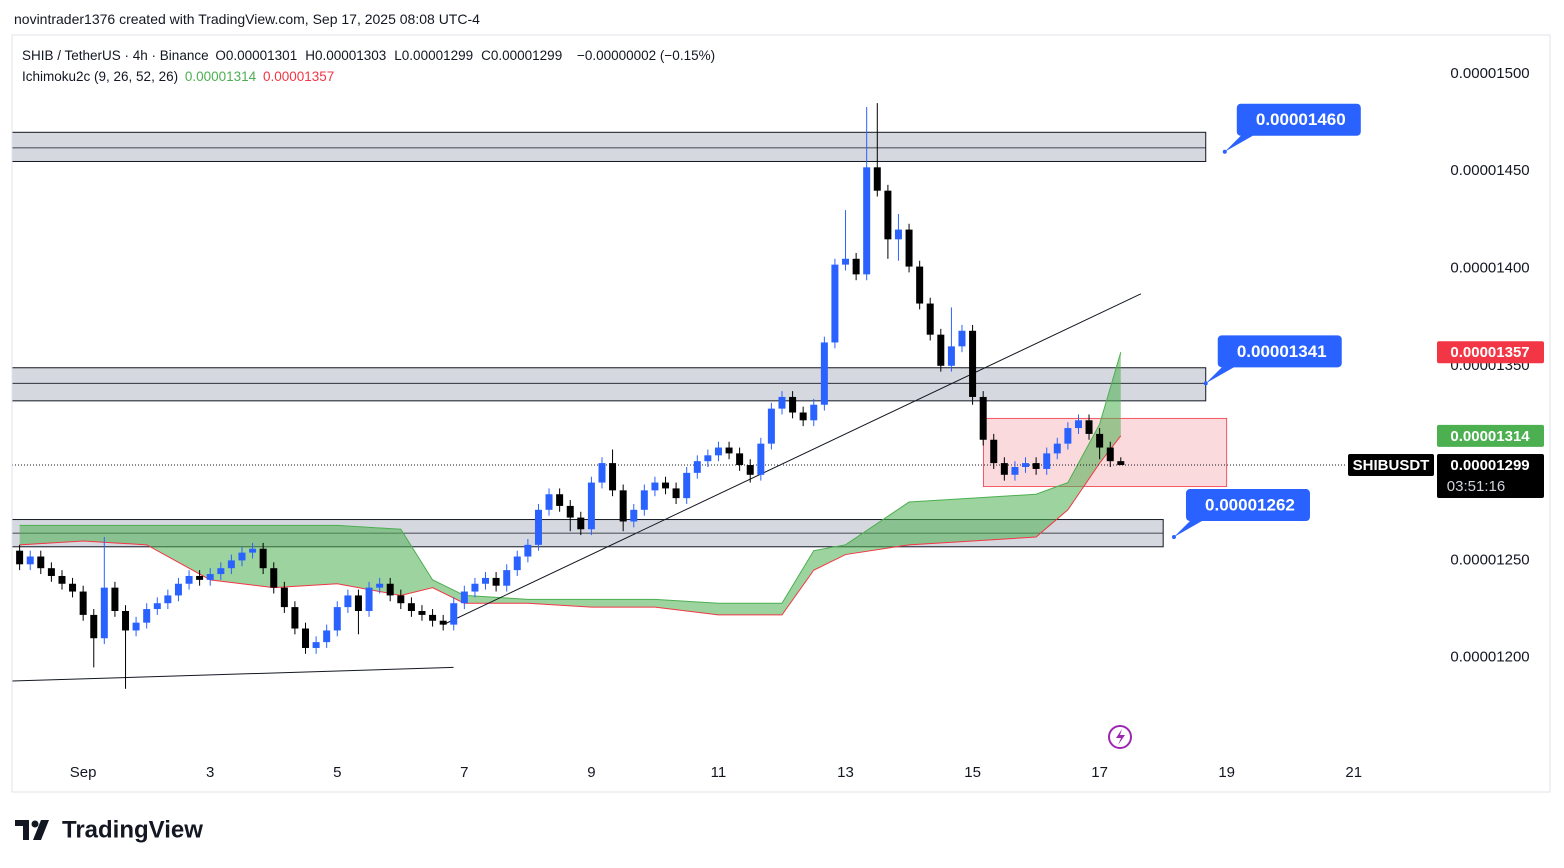  What do you see at coordinates (100, 76) in the screenshot?
I see `indicator: Ichimoku2c (9, 26, 52, 26)` at bounding box center [100, 76].